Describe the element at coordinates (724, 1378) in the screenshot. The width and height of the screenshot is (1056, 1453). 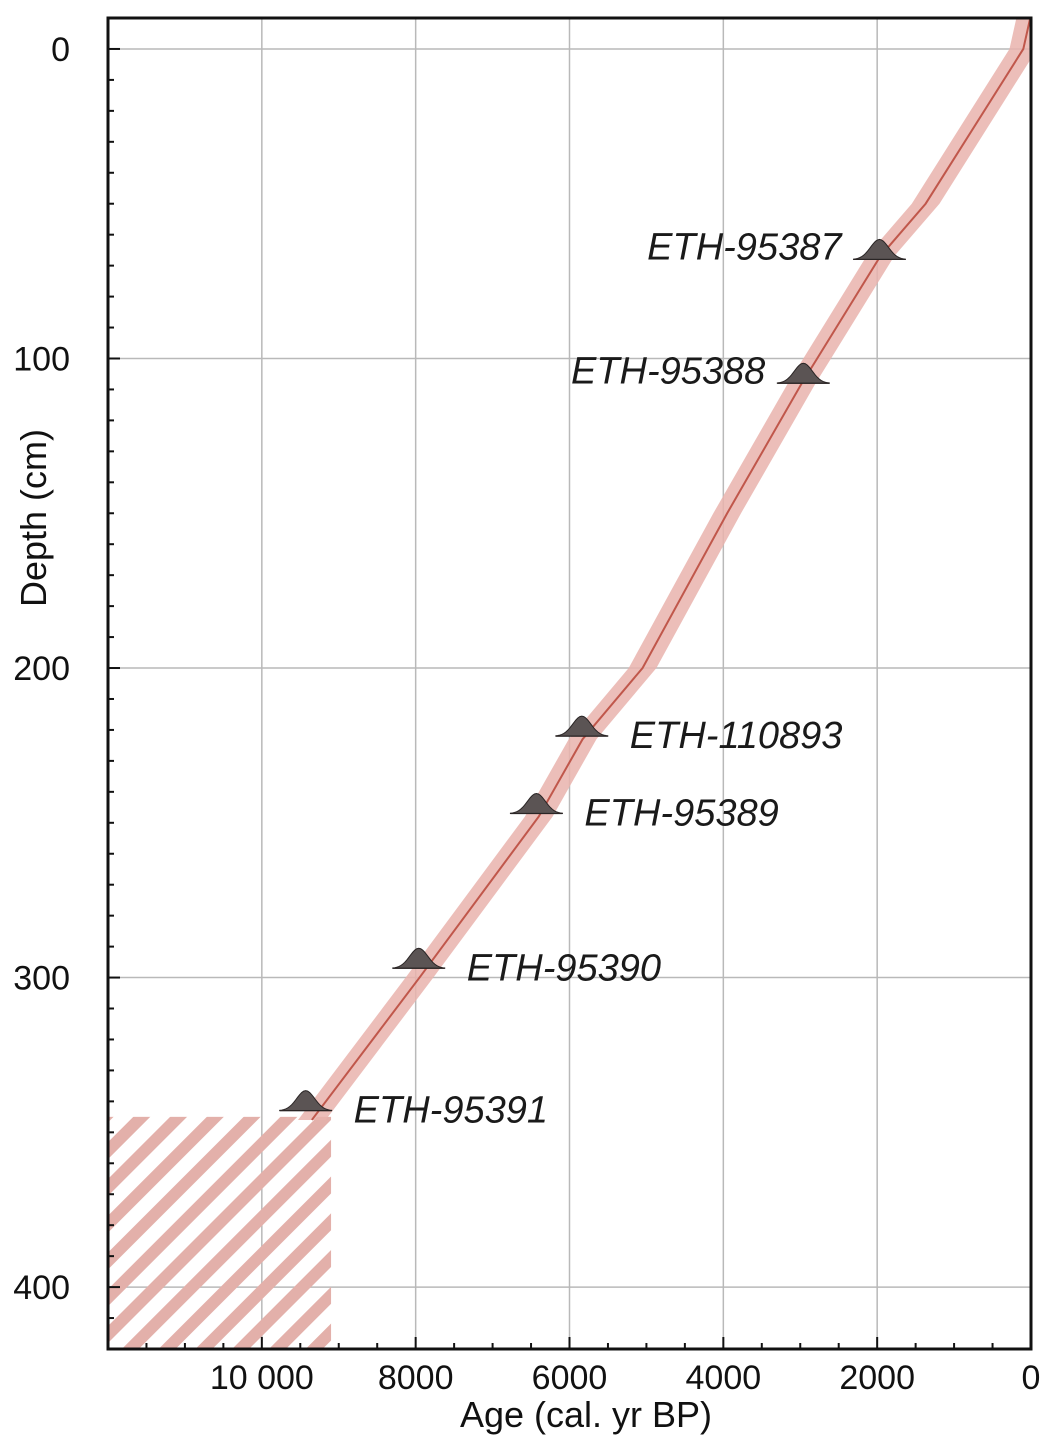
I see `x-tick-label: 4000` at that location.